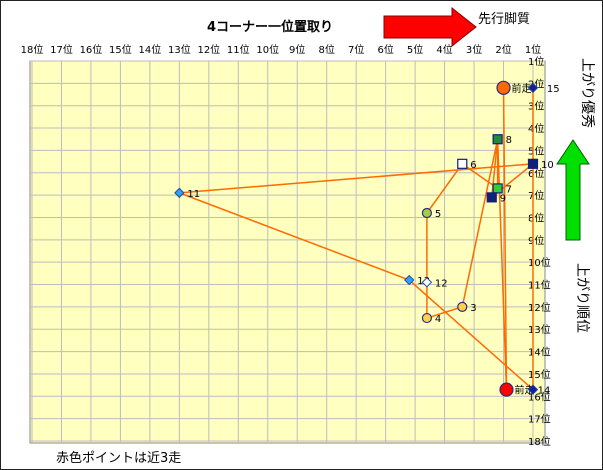 Image resolution: width=603 pixels, height=470 pixels. I want to click on footnote: 赤色ポイントは近3走, so click(118, 458).